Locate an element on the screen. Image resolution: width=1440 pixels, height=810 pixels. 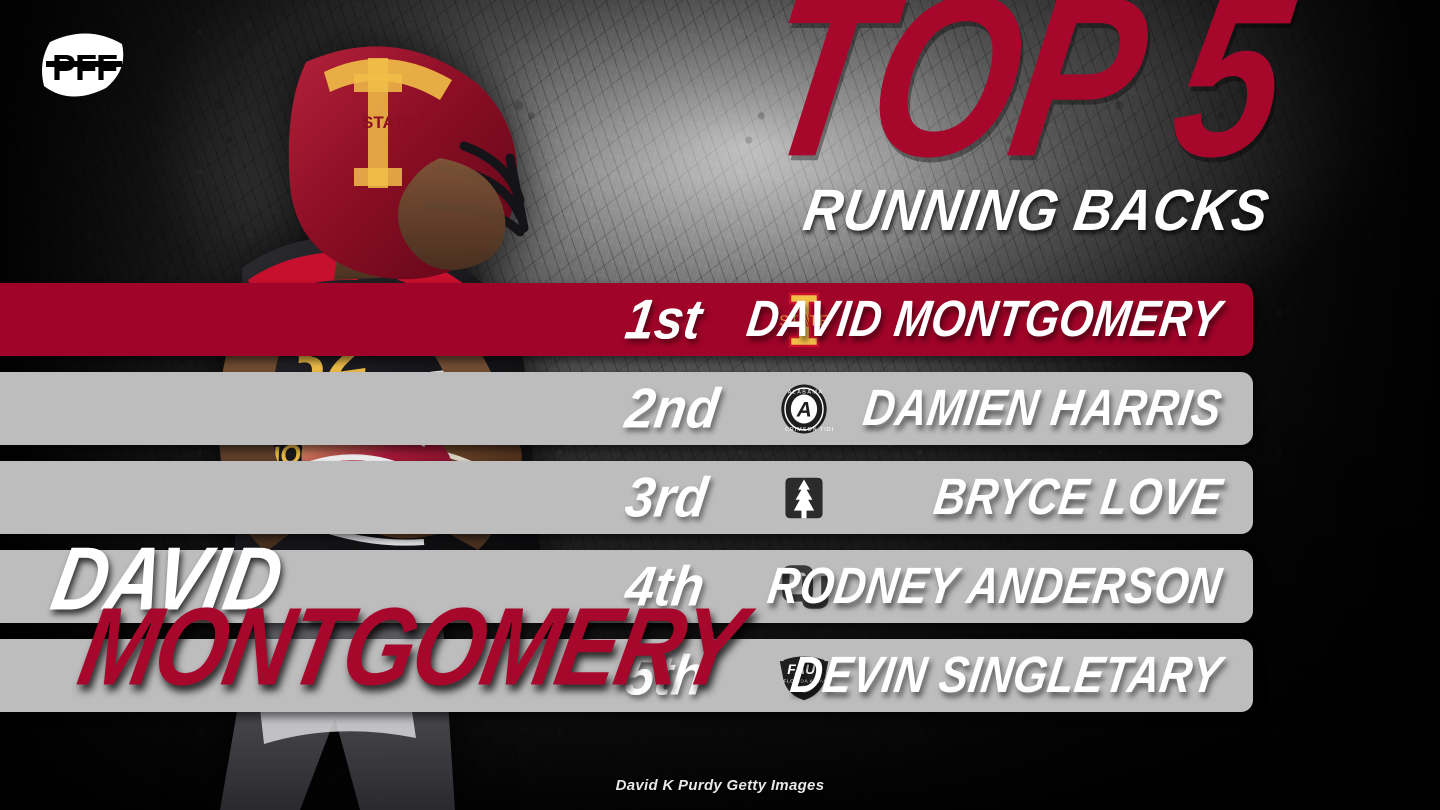
headline-block: TOP 5 RUNNING BACKS is located at coordinates (1023, 121).